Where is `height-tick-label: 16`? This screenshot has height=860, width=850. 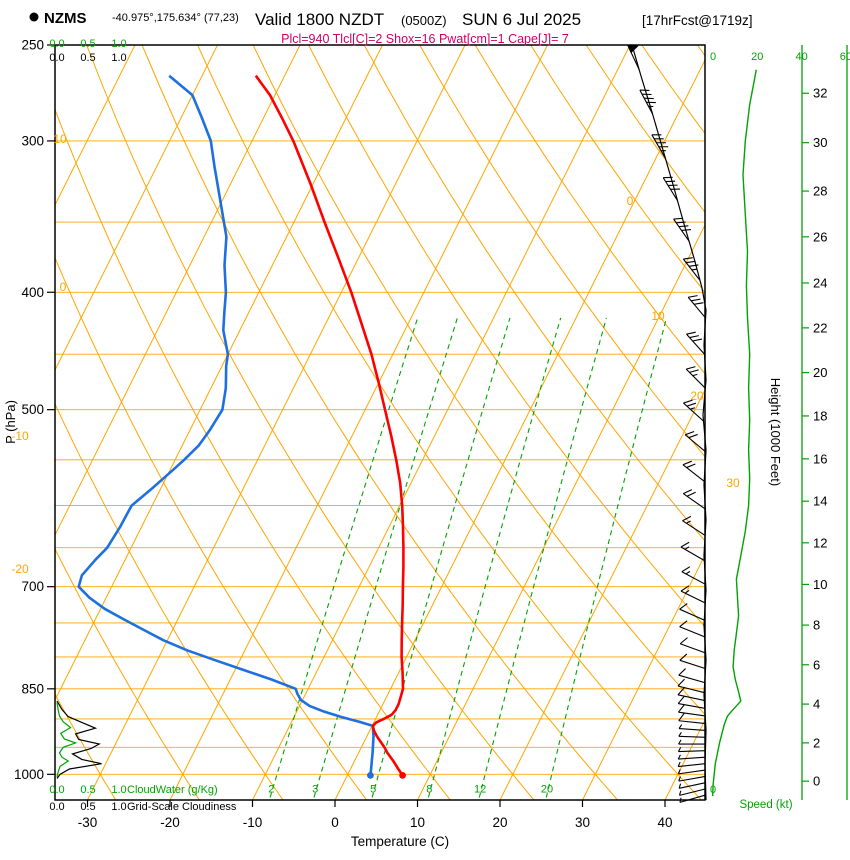 height-tick-label: 16 is located at coordinates (820, 458).